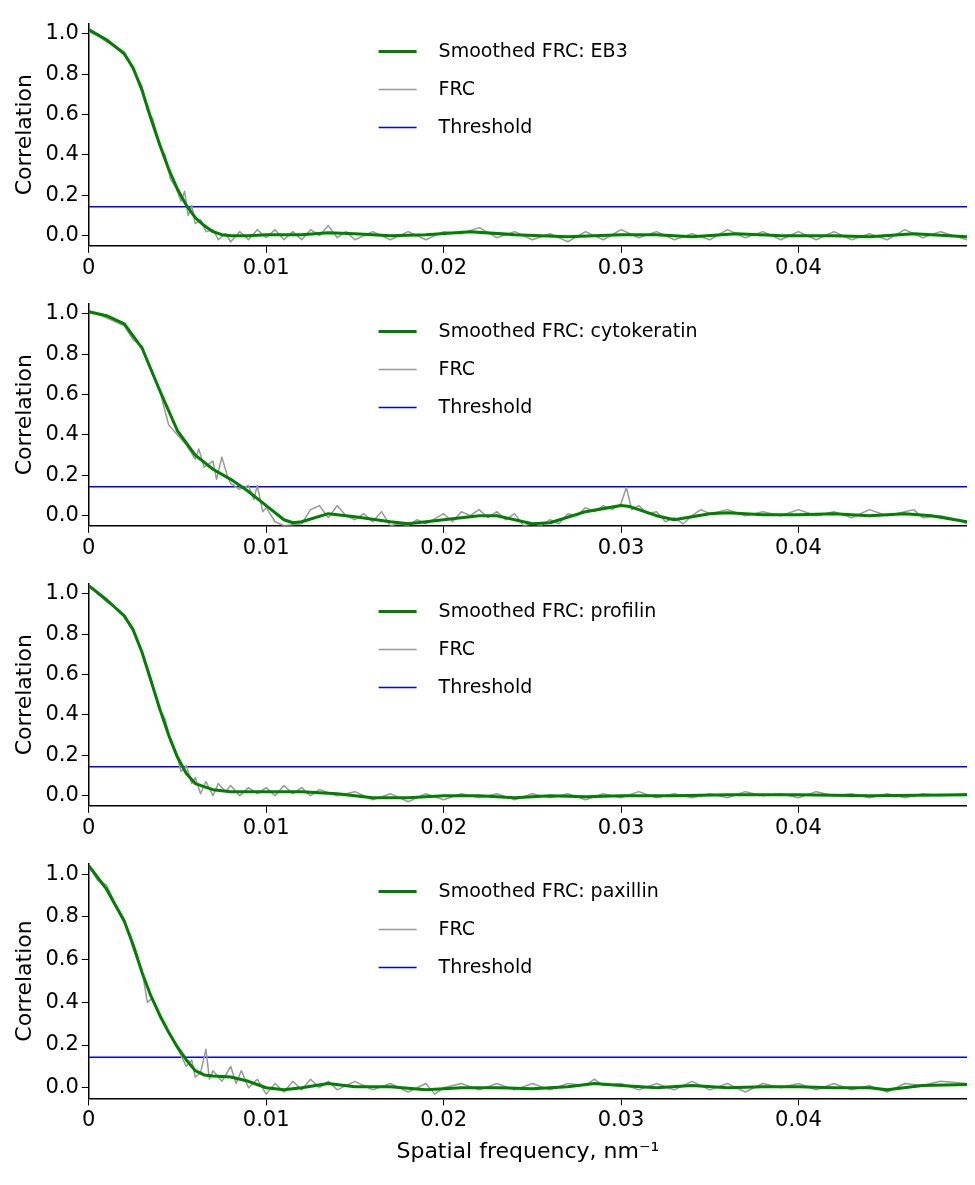 This screenshot has width=975, height=1185. Describe the element at coordinates (548, 889) in the screenshot. I see `legend-label: Smoothed FRC: paxillin` at that location.